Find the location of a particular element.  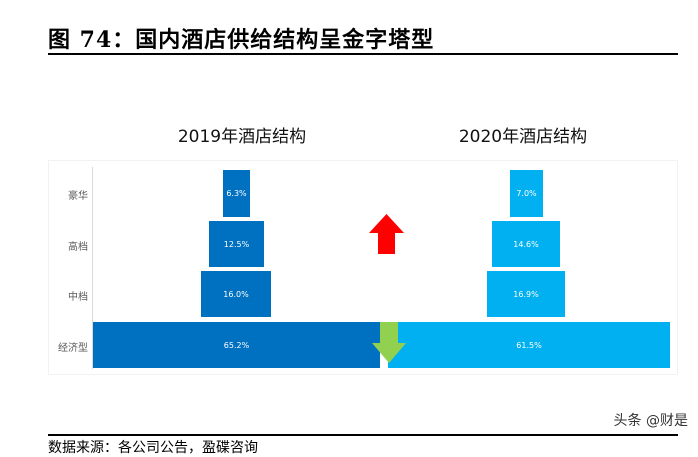

bar-label: 7.0% is located at coordinates (526, 193).